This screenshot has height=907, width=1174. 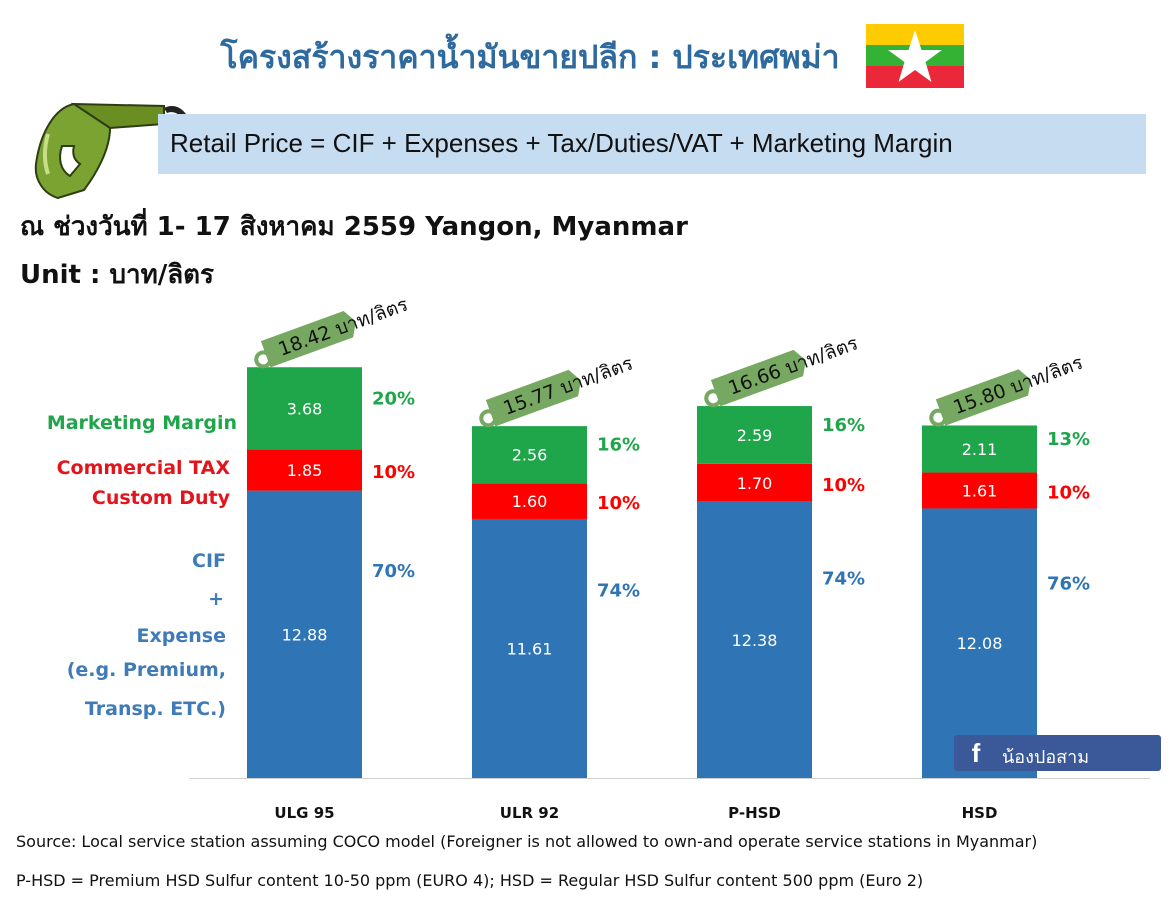 What do you see at coordinates (976, 753) in the screenshot?
I see `facebook-icon: f` at bounding box center [976, 753].